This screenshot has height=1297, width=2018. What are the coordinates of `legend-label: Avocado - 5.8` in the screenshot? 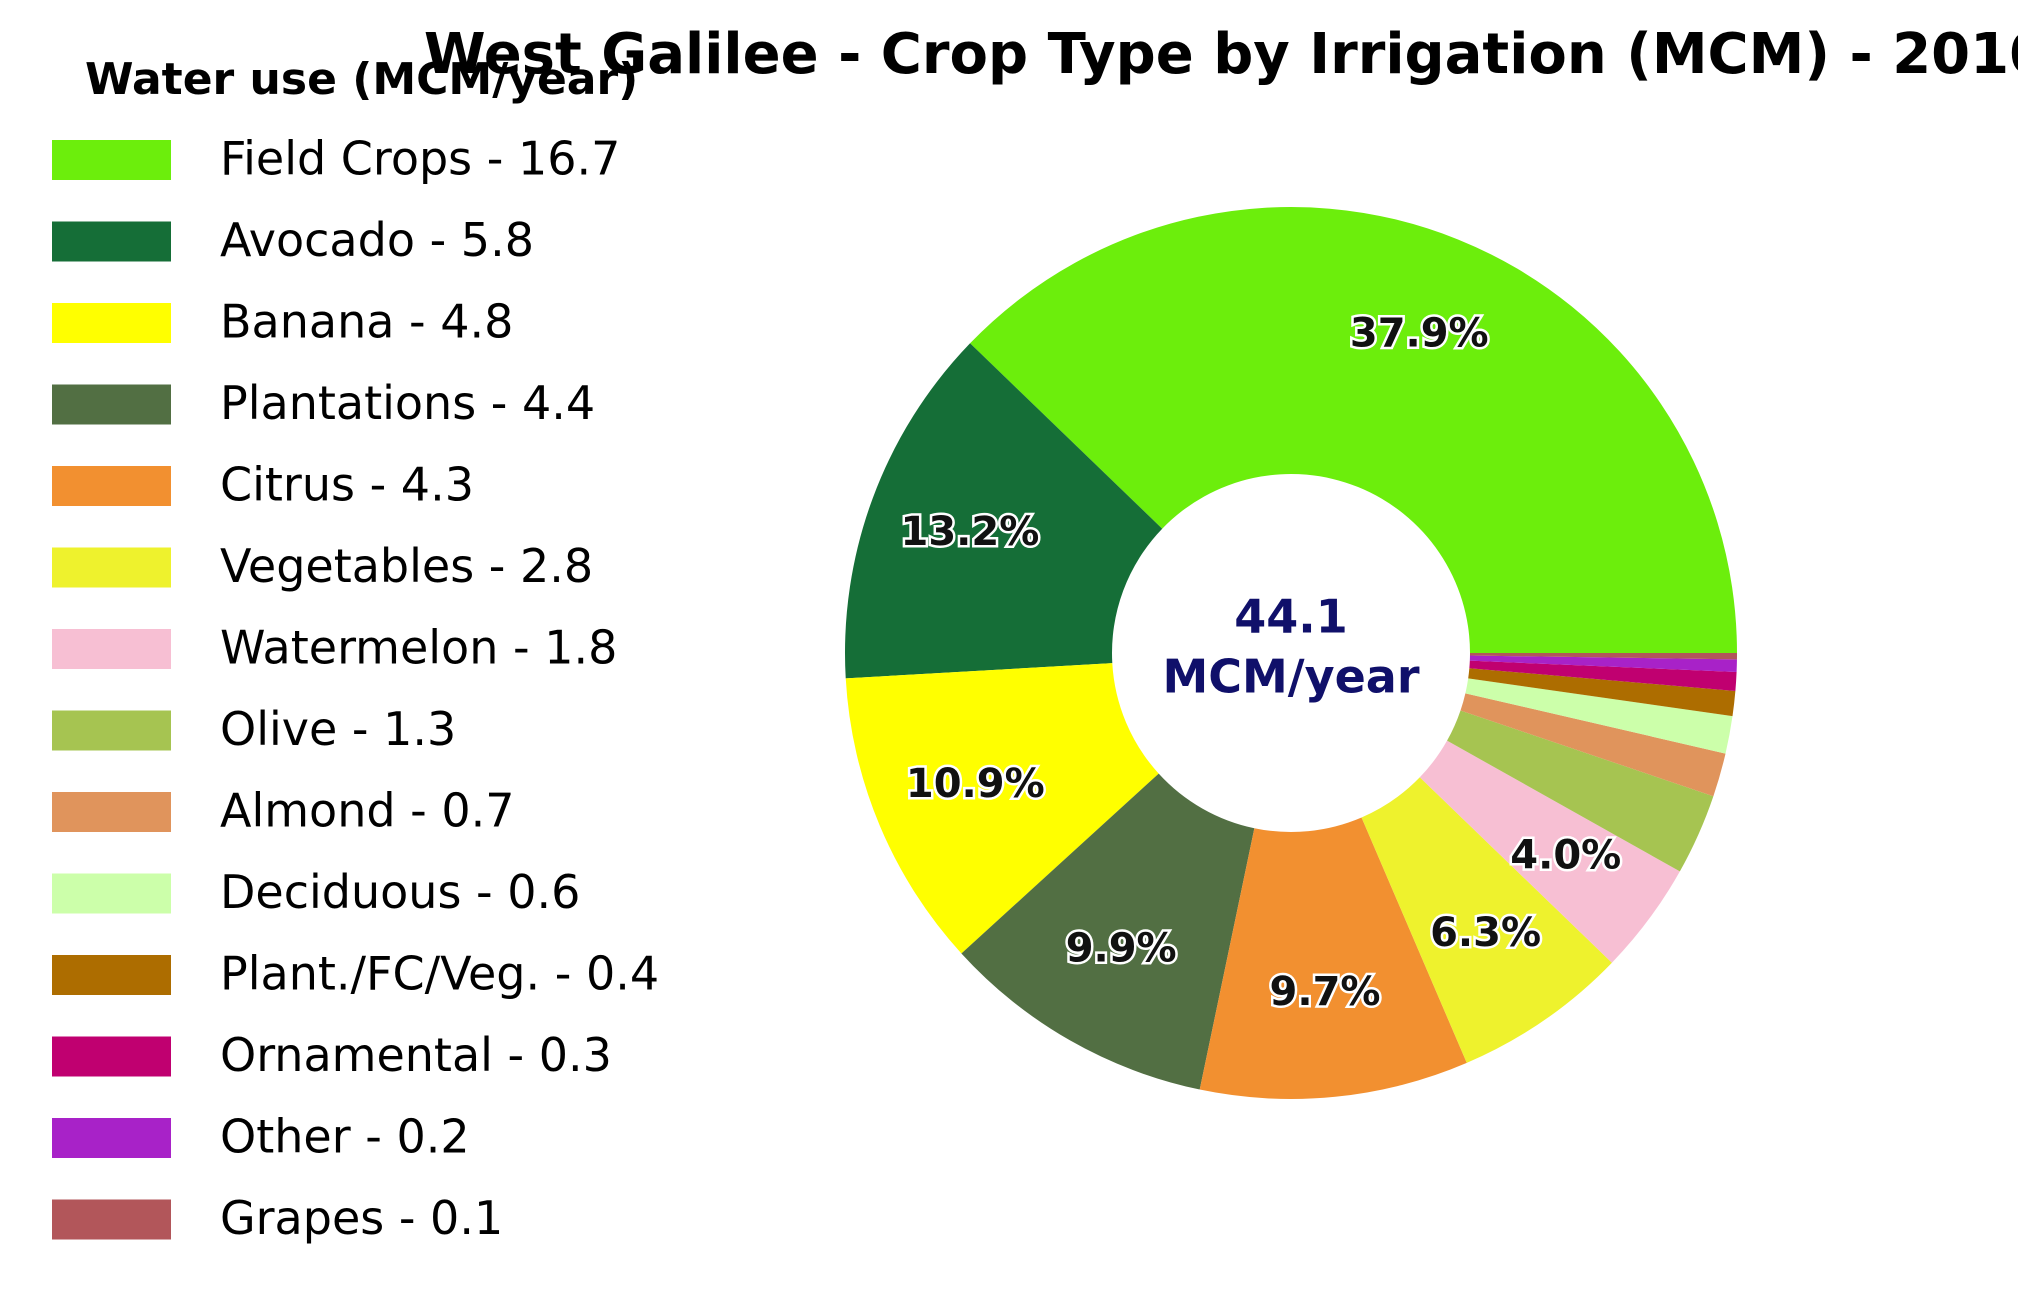 It's located at (377, 240).